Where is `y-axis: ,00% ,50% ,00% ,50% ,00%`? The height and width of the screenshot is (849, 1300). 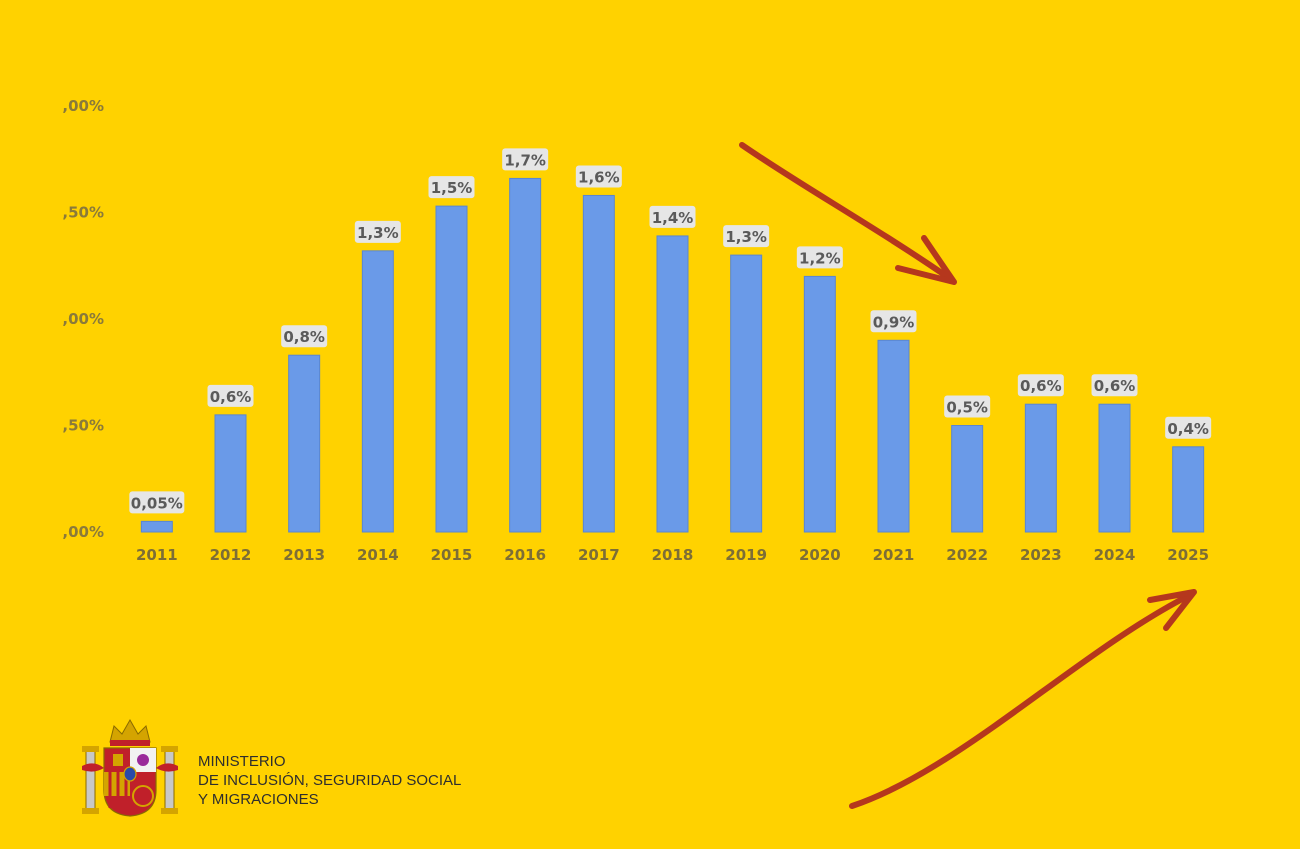 y-axis: ,00% ,50% ,00% ,50% ,00% is located at coordinates (83, 319).